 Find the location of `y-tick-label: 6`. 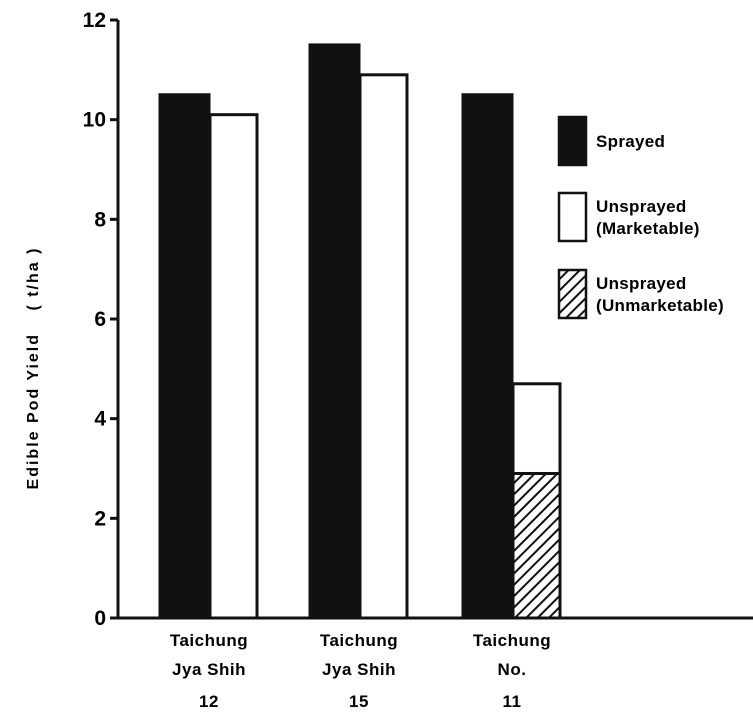

y-tick-label: 6 is located at coordinates (100, 319).